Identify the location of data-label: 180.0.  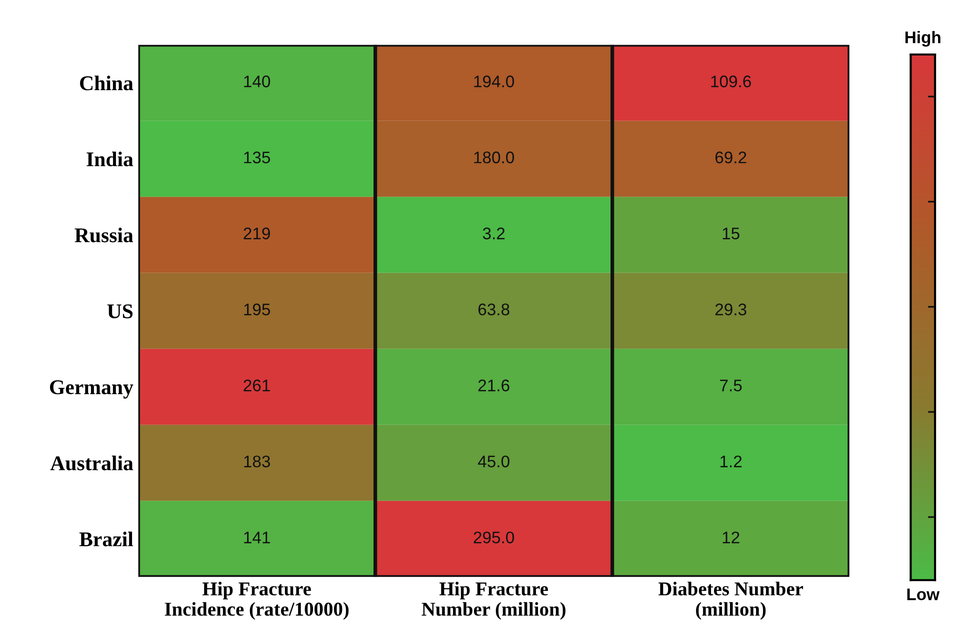
(494, 158).